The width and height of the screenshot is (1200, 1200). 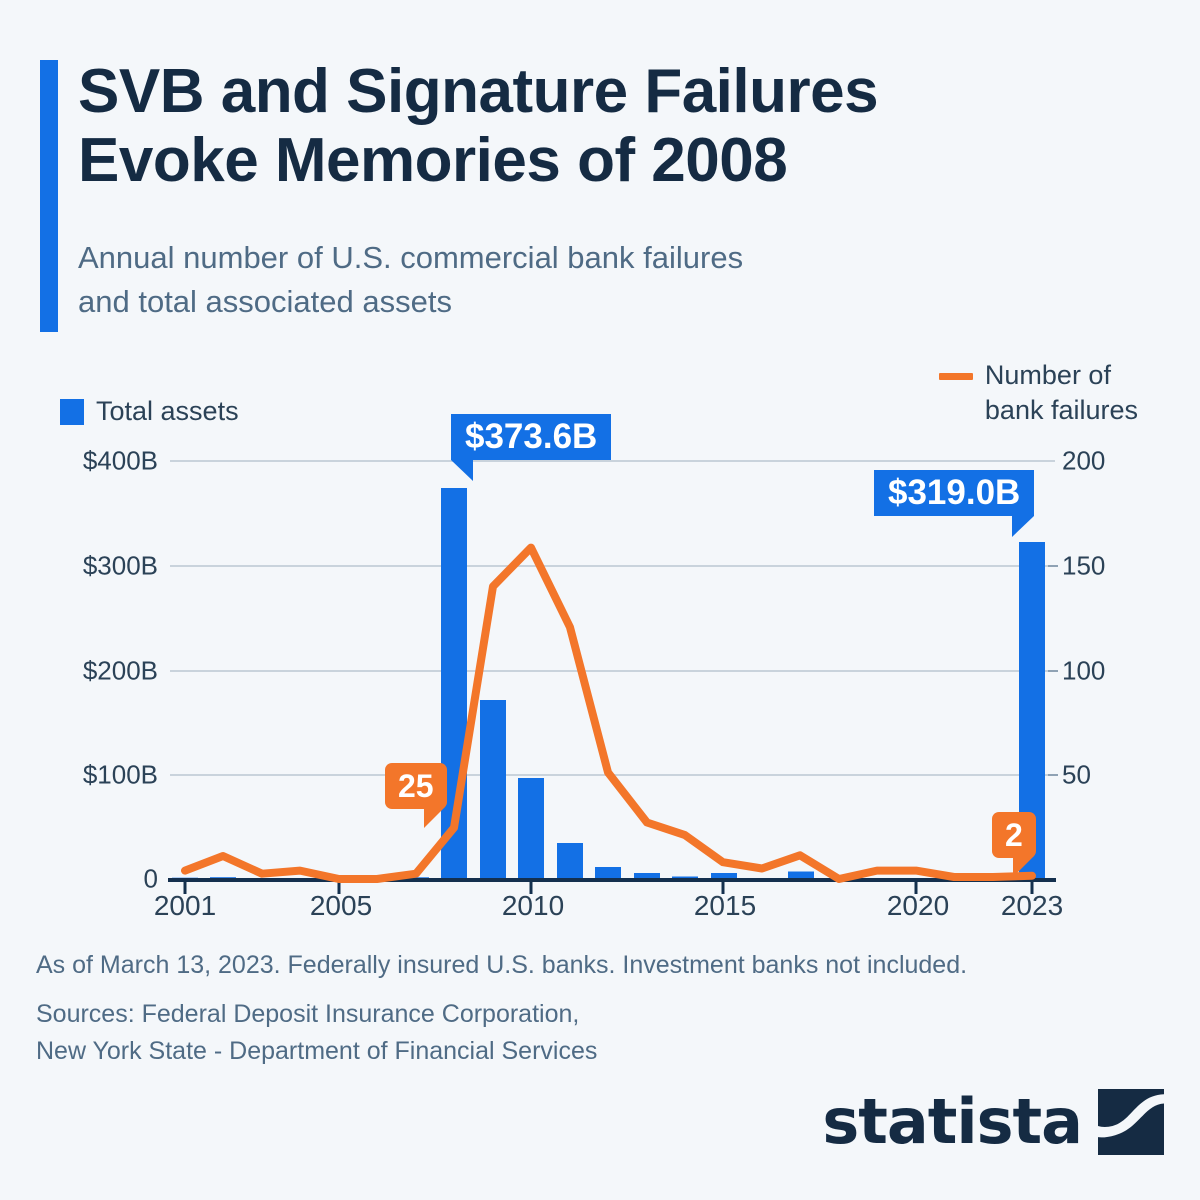 What do you see at coordinates (120, 670) in the screenshot?
I see `y-tick-left-200: $200B` at bounding box center [120, 670].